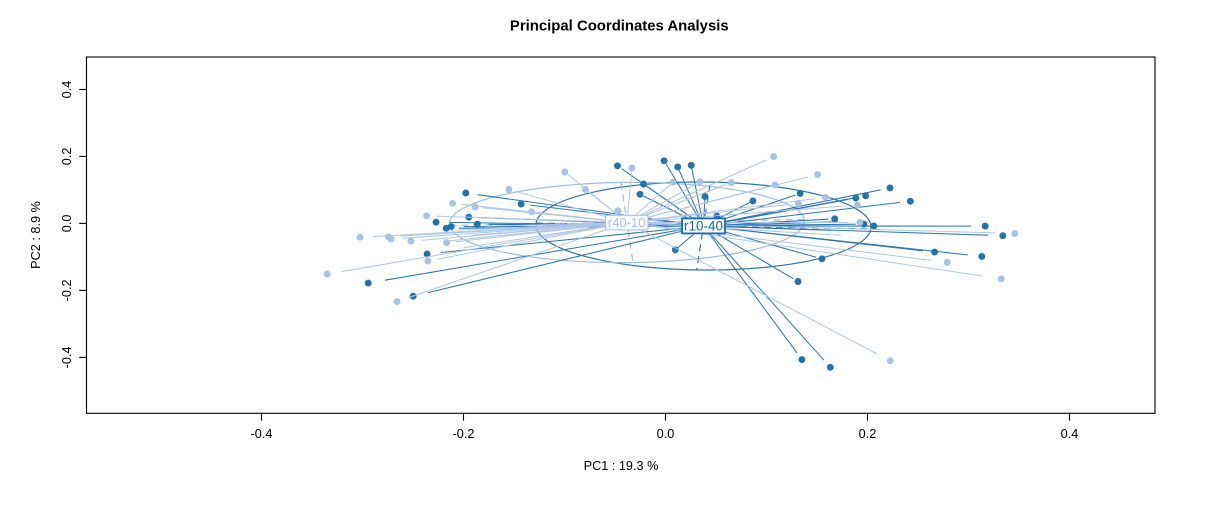  I want to click on svg-text: r10-40, so click(703, 226).